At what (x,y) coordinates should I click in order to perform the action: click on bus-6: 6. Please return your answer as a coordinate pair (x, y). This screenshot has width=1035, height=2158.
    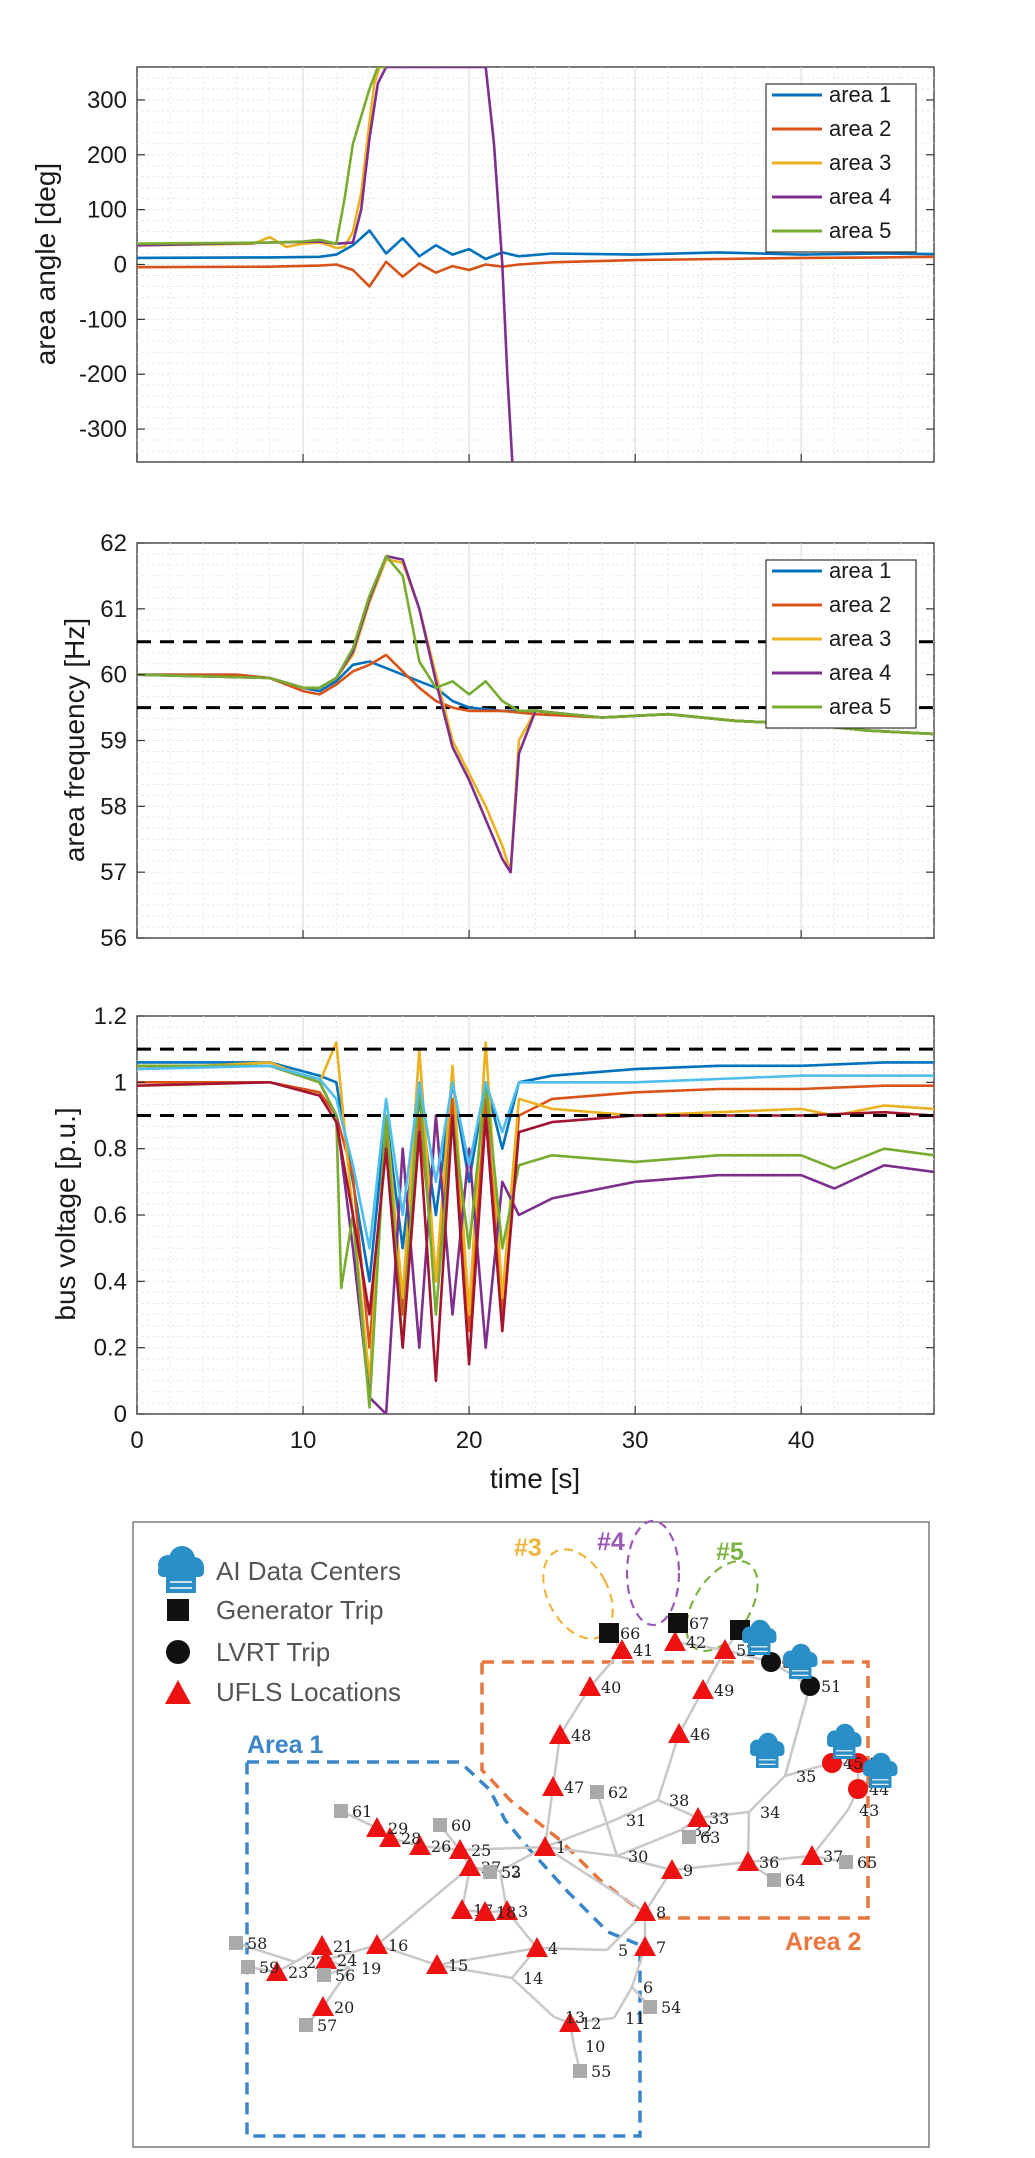
    Looking at the image, I should click on (648, 1987).